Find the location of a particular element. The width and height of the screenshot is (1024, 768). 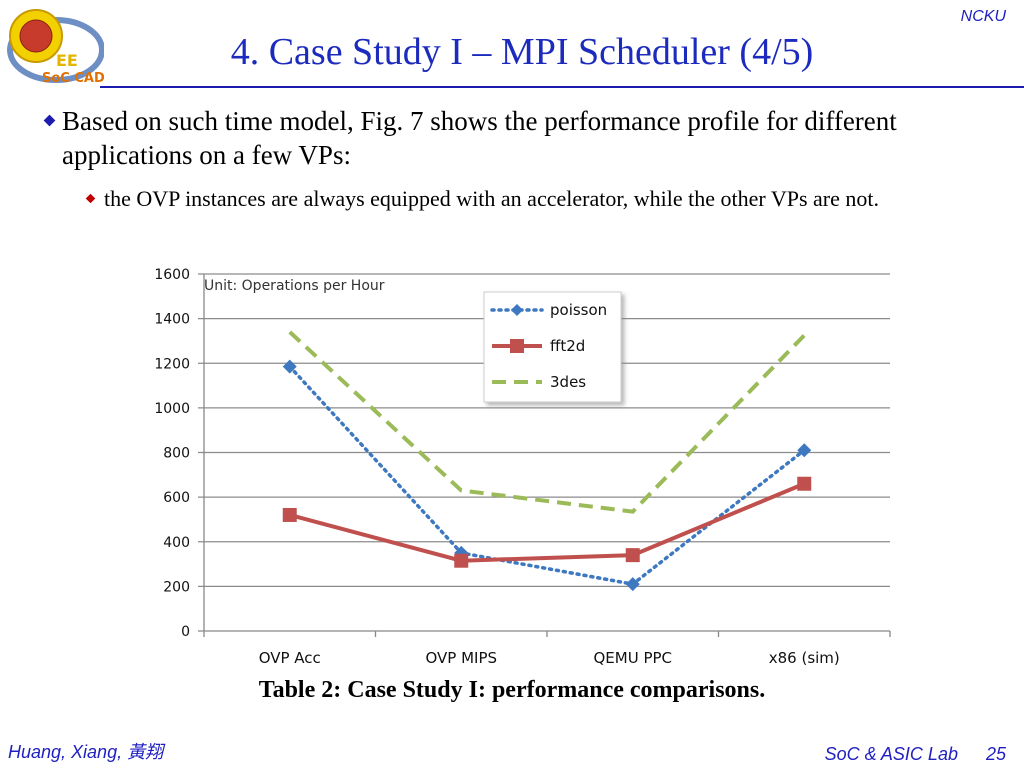

logo-ee-text: EE is located at coordinates (67, 60).